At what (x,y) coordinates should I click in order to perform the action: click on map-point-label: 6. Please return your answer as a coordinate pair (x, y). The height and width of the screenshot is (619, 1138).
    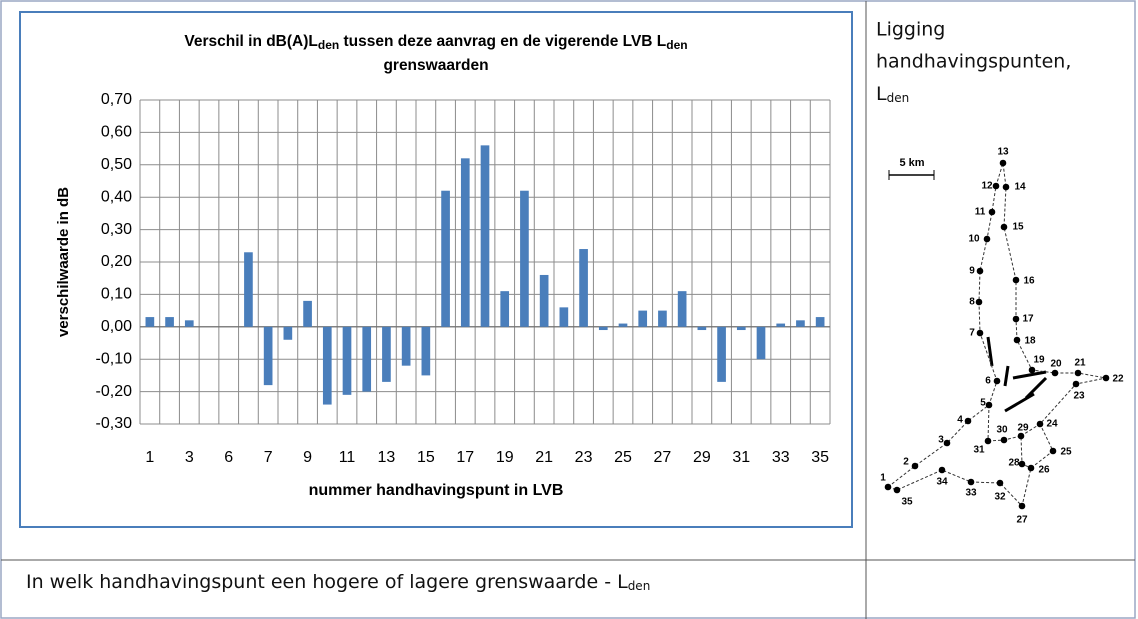
    Looking at the image, I should click on (988, 381).